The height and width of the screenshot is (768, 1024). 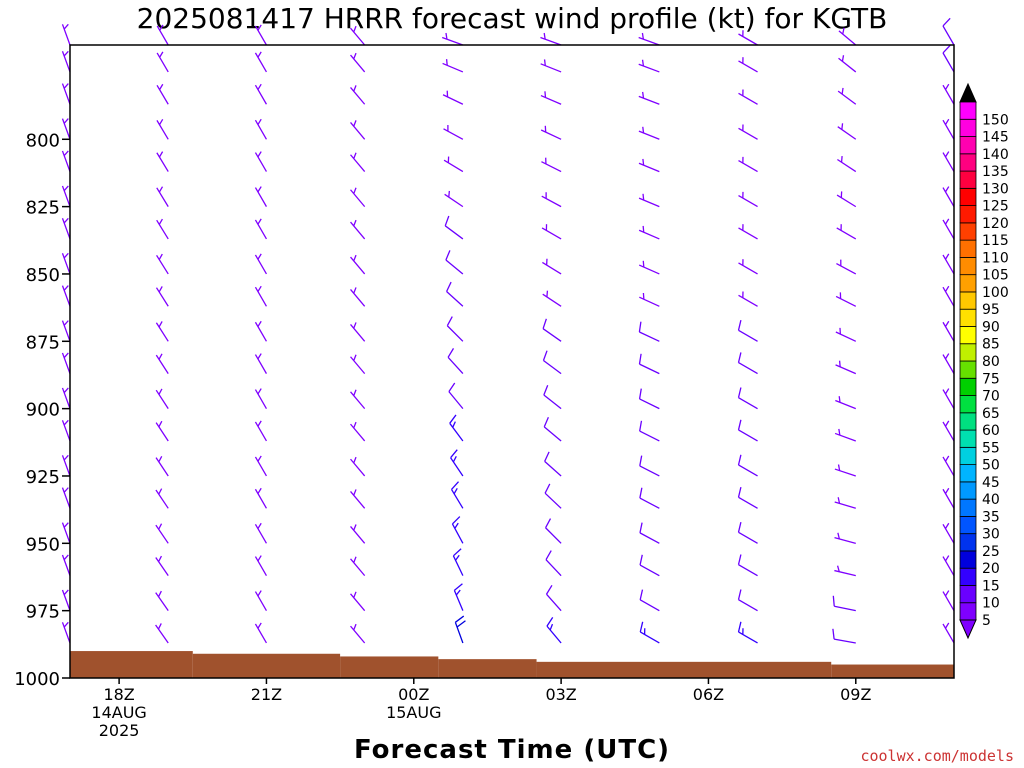 What do you see at coordinates (37, 679) in the screenshot?
I see `y-tick-label: 1000` at bounding box center [37, 679].